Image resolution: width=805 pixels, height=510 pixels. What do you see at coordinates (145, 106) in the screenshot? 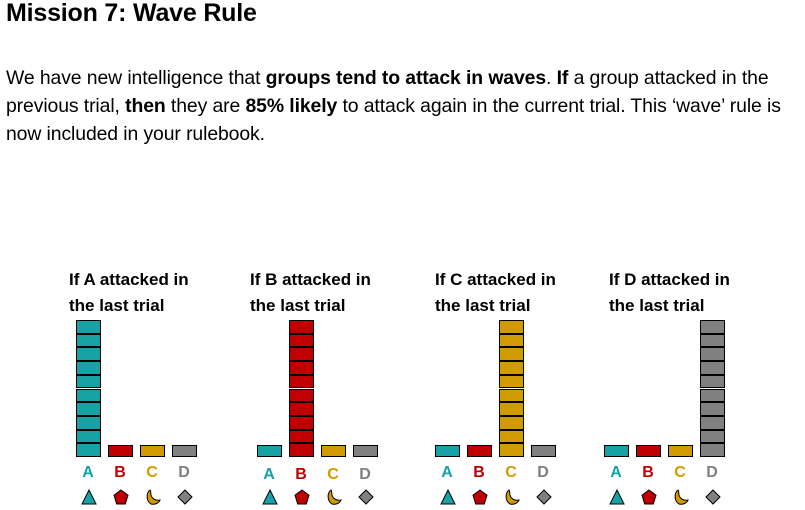
I see `intro-emphasis: then` at bounding box center [145, 106].